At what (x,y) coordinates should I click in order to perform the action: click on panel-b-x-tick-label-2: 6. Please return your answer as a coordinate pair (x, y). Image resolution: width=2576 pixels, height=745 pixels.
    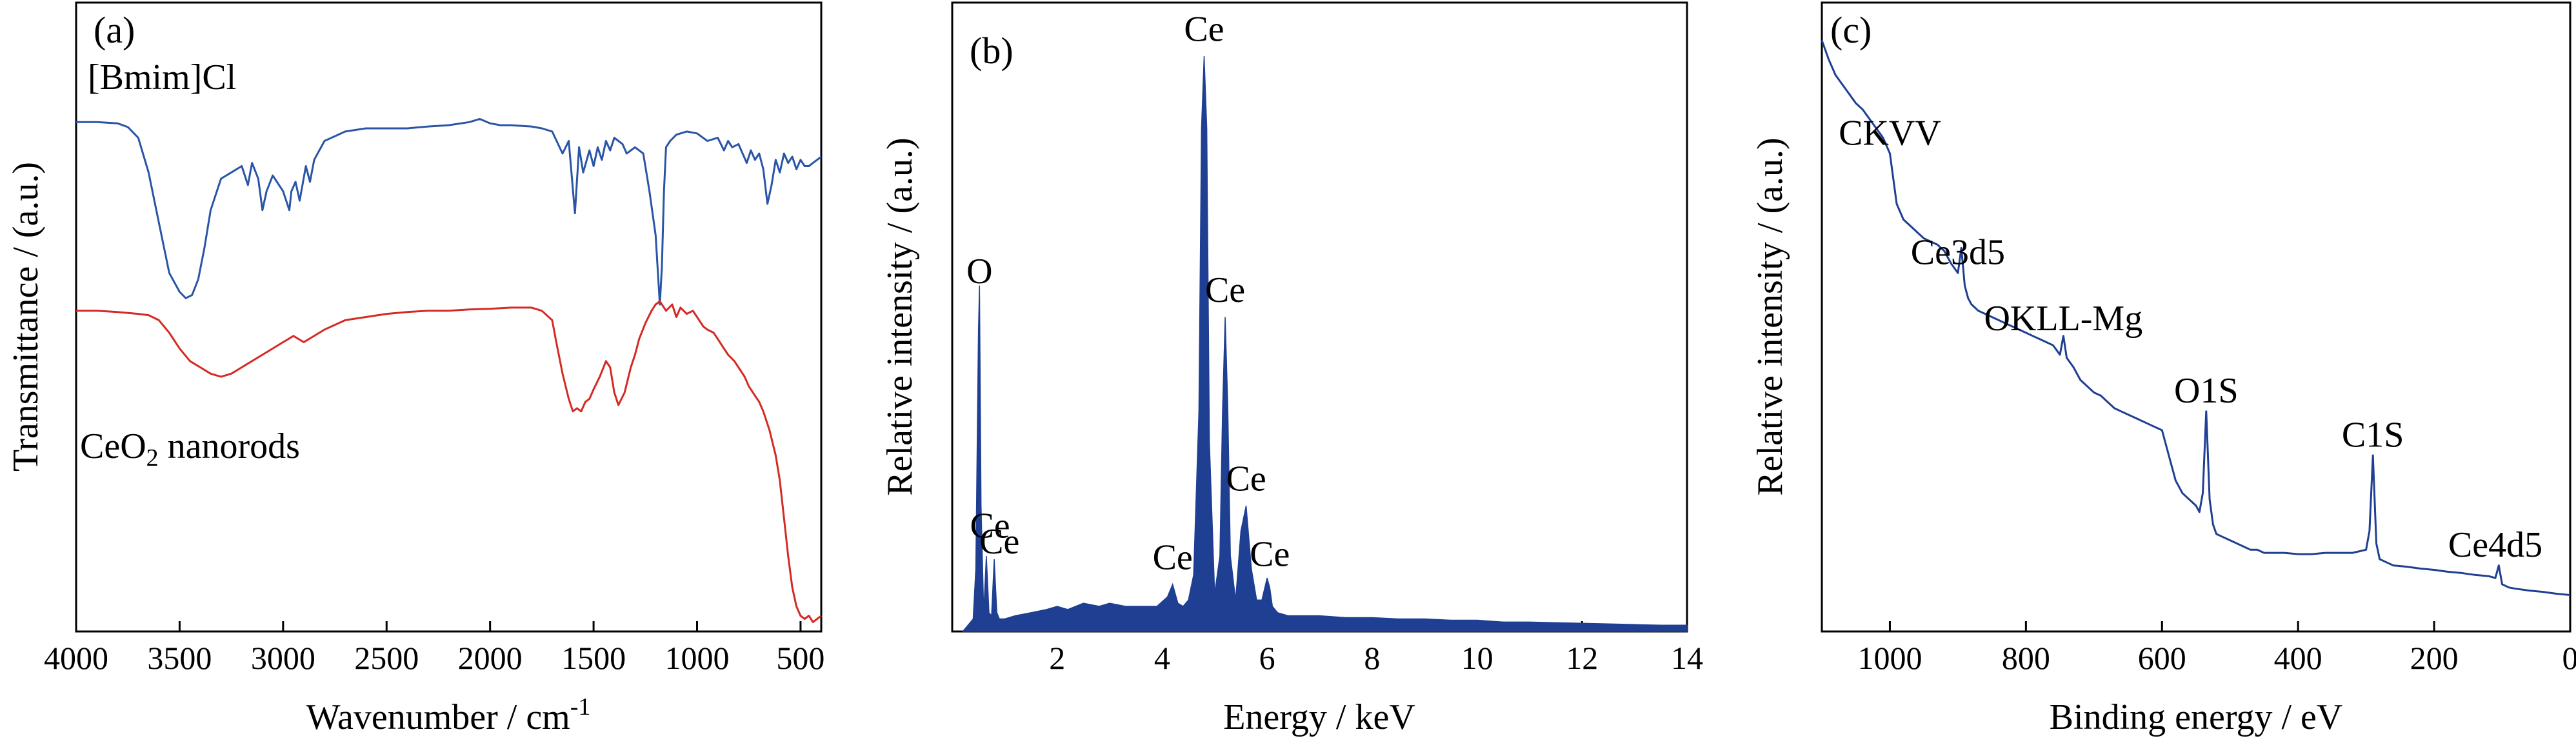
    Looking at the image, I should click on (1267, 658).